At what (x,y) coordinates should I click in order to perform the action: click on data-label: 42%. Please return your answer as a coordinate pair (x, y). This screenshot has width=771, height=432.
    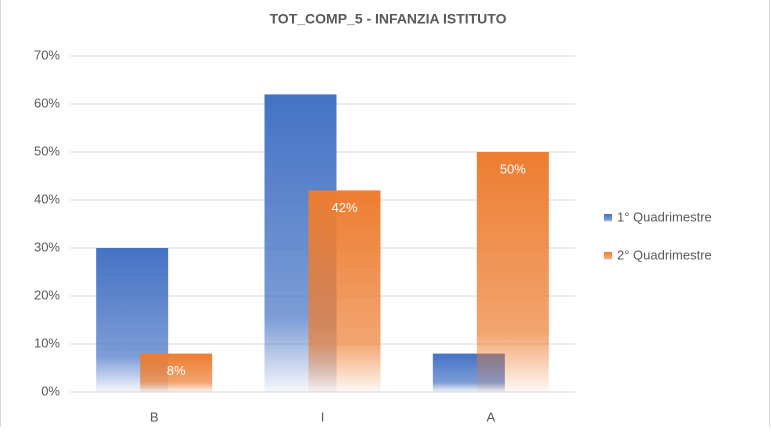
    Looking at the image, I should click on (344, 207).